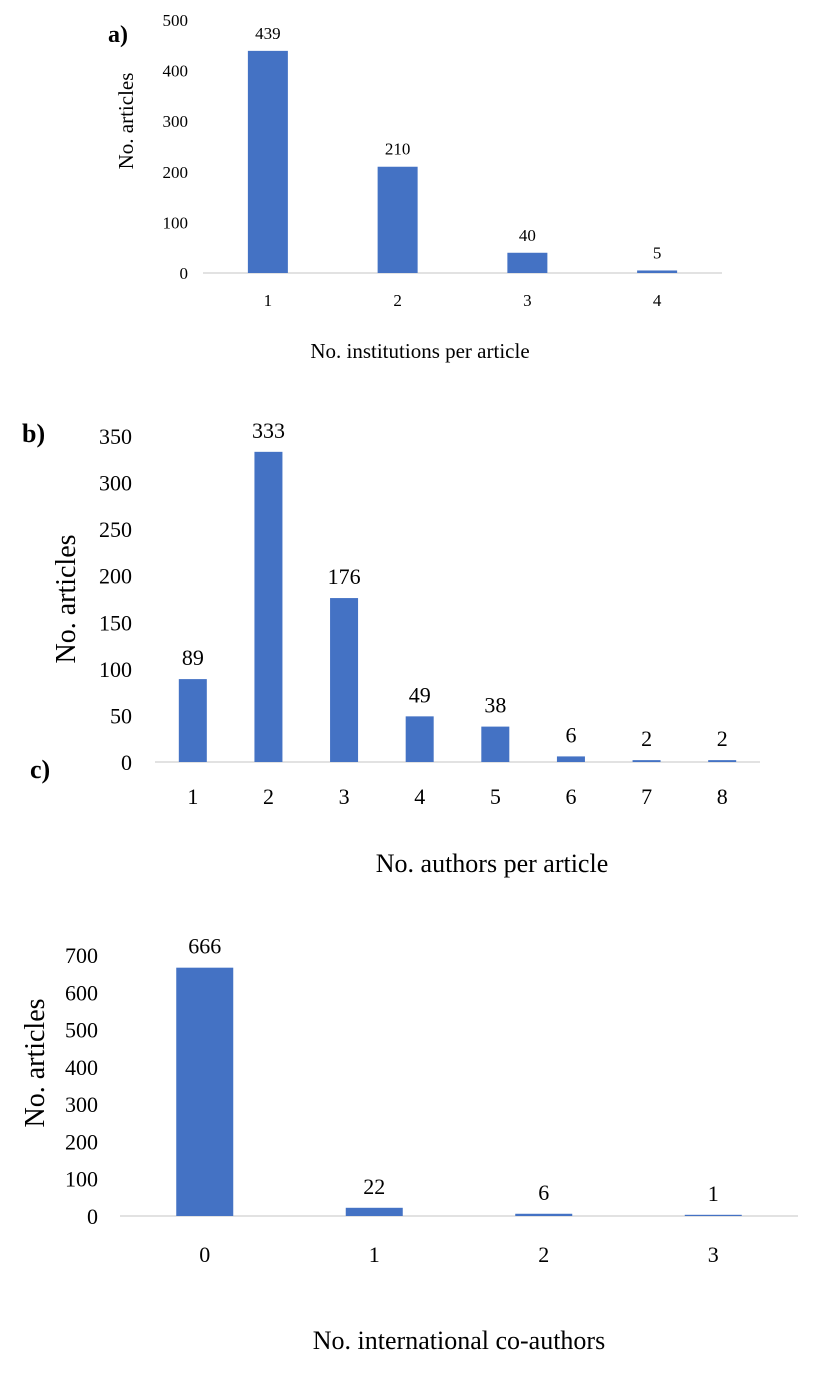 This screenshot has width=820, height=1387. Describe the element at coordinates (646, 796) in the screenshot. I see `x-tick-label: 7` at that location.